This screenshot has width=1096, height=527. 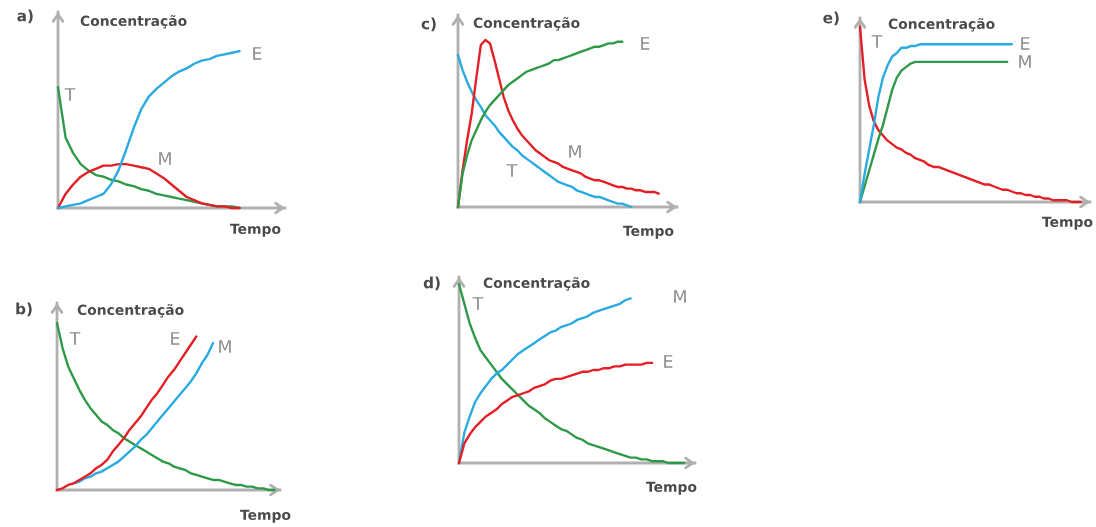 I want to click on chart-title: e), so click(x=831, y=18).